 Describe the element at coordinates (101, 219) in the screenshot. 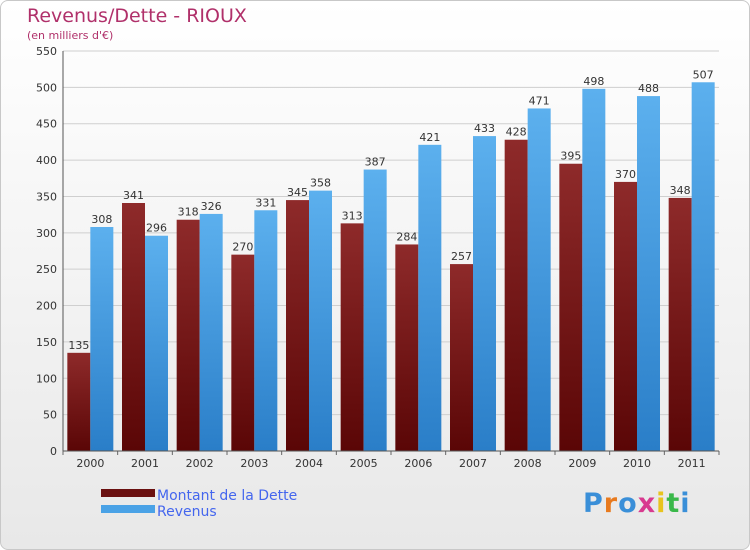

I see `data-label: 308` at that location.